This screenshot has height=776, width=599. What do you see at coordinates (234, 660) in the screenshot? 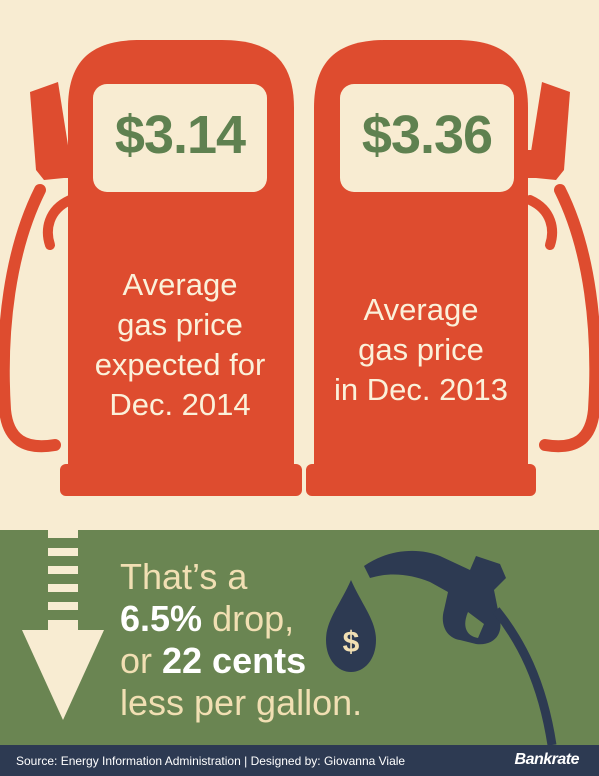
I see `cents-drop: 22 cents` at bounding box center [234, 660].